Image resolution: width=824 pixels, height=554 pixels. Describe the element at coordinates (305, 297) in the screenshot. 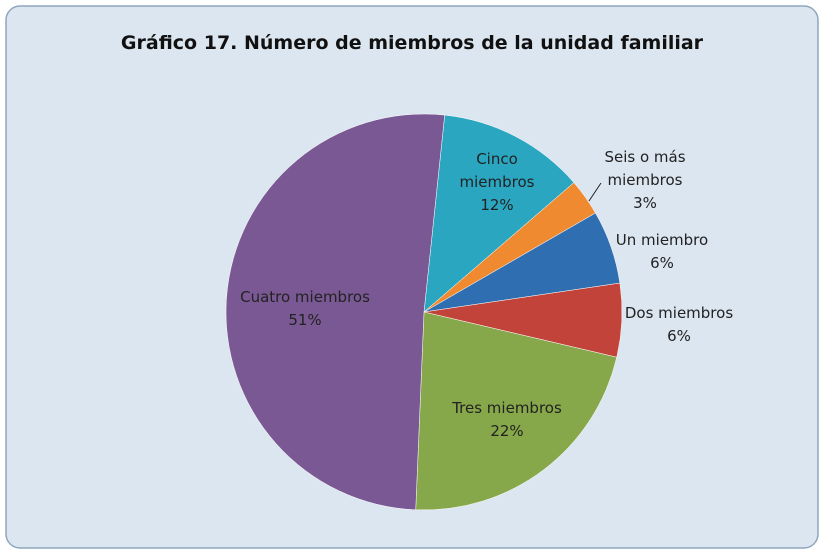

I see `category-label: Cuatro miembros` at that location.